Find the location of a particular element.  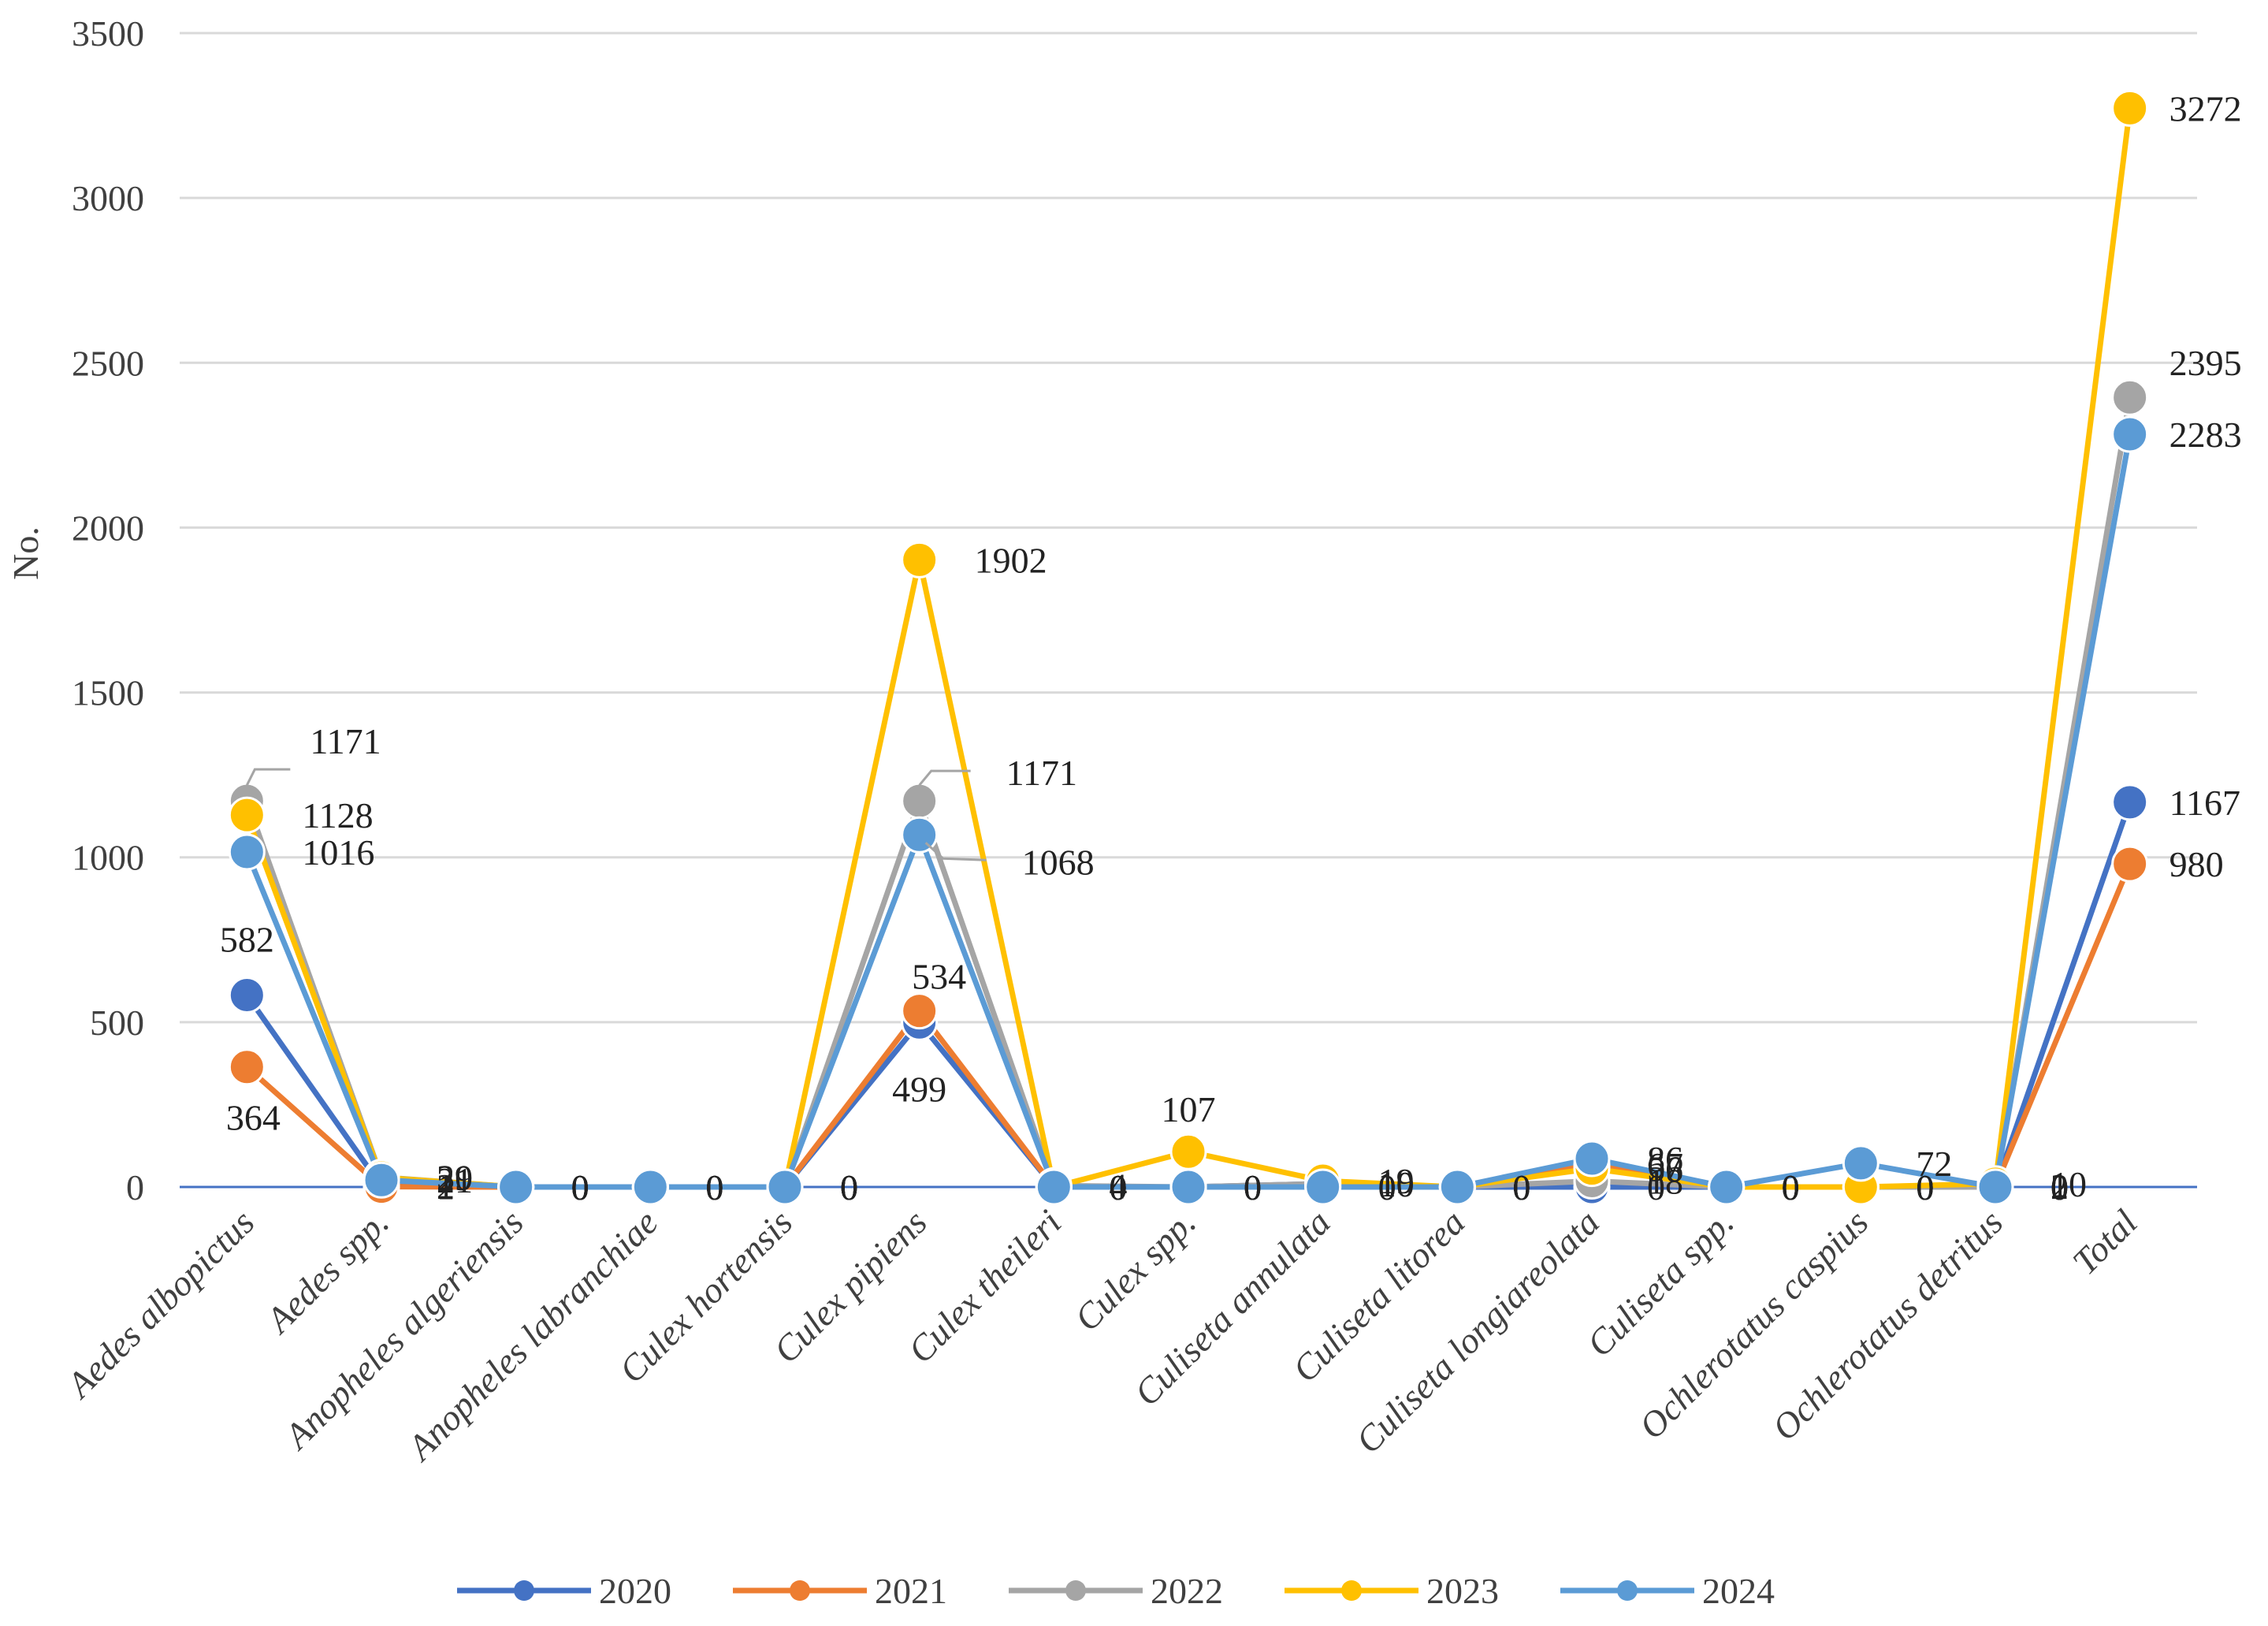

data-label: 29 is located at coordinates (455, 1178).